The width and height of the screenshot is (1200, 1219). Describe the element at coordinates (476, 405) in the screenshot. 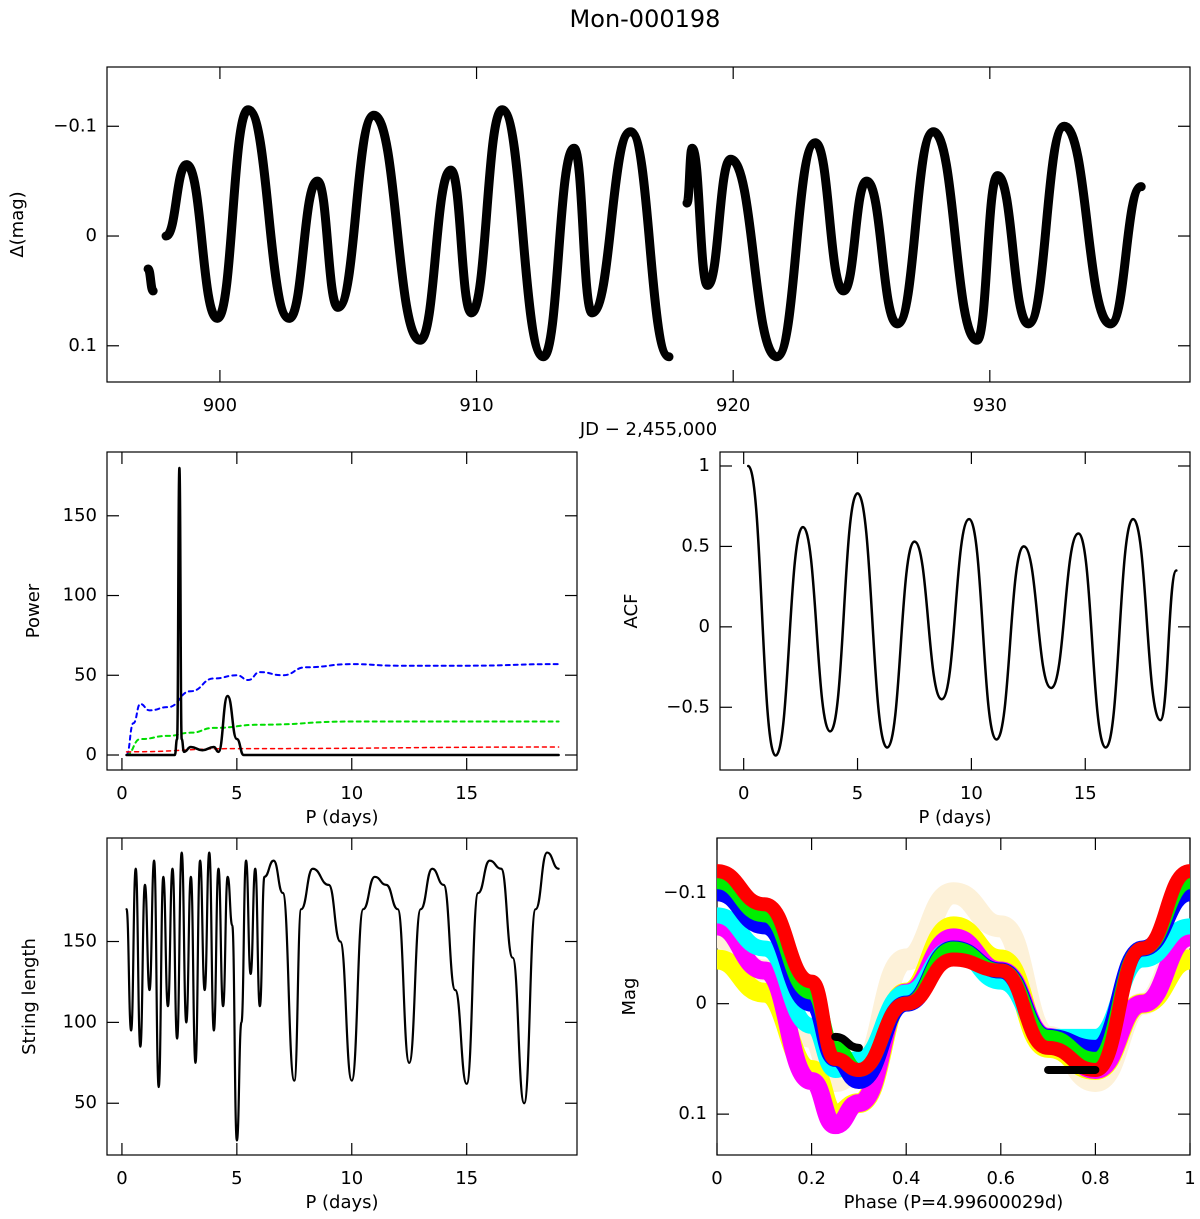

I see `x-tick-label: 910` at that location.